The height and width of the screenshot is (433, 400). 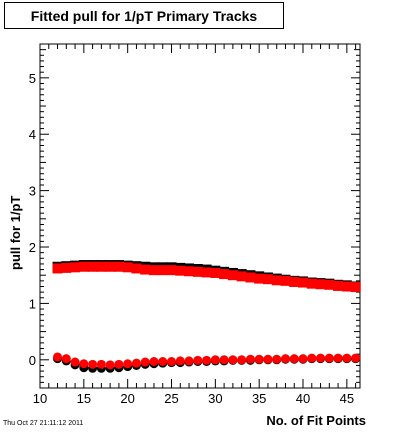 I want to click on x-tick-label: 30, so click(x=215, y=398).